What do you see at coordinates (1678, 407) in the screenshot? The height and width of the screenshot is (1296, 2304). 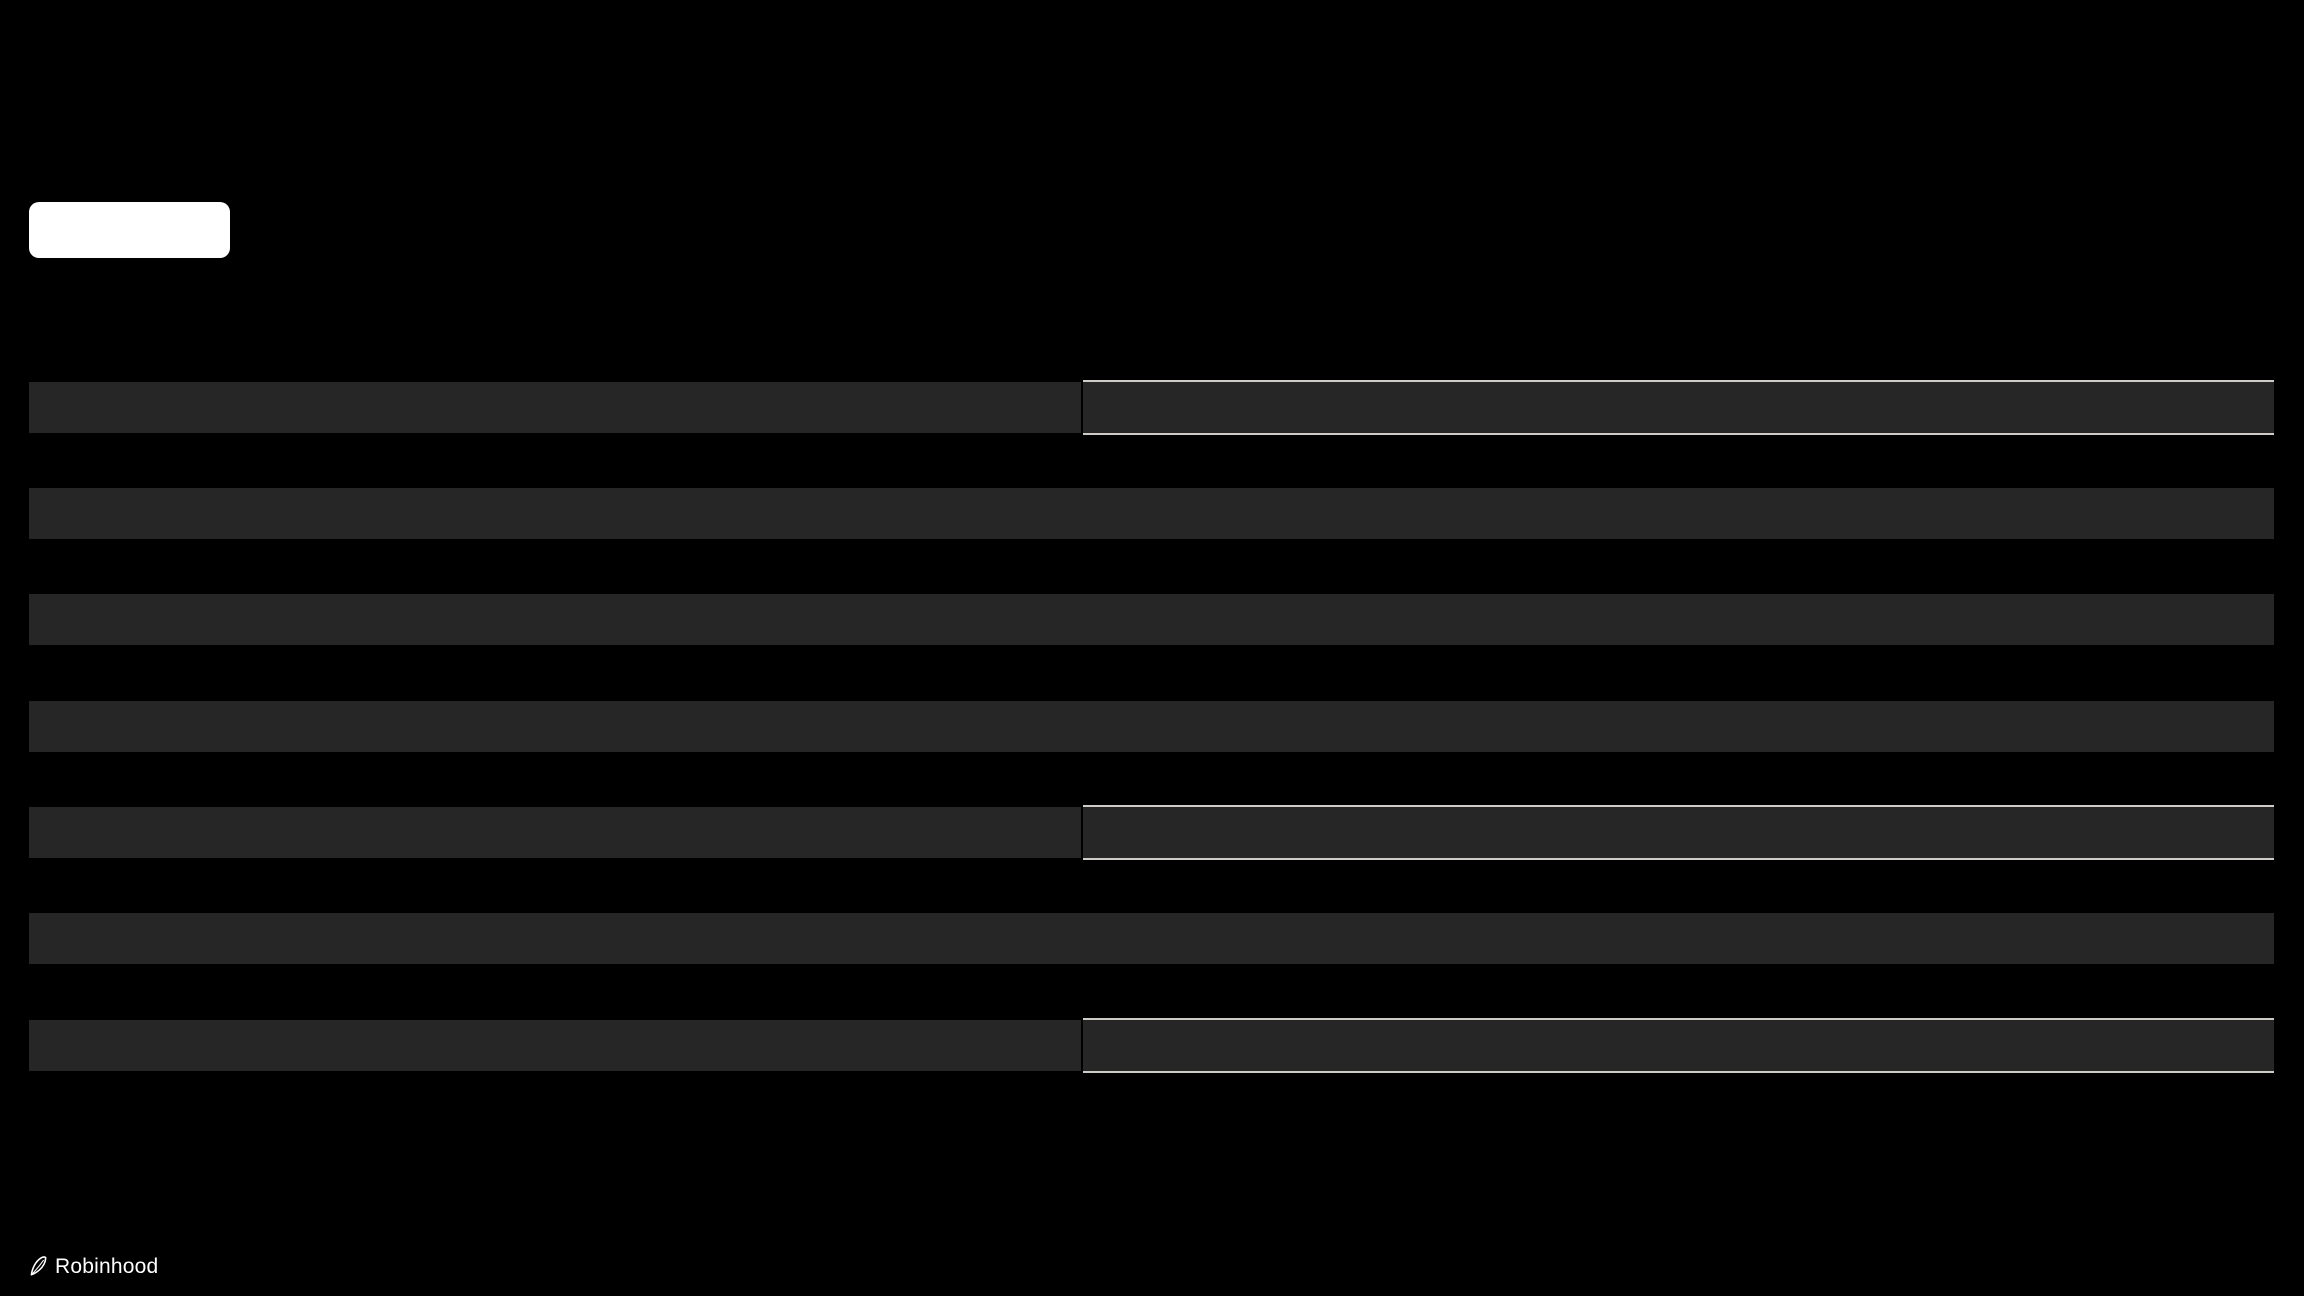 I see `skeleton-row-1-underlined-field` at bounding box center [1678, 407].